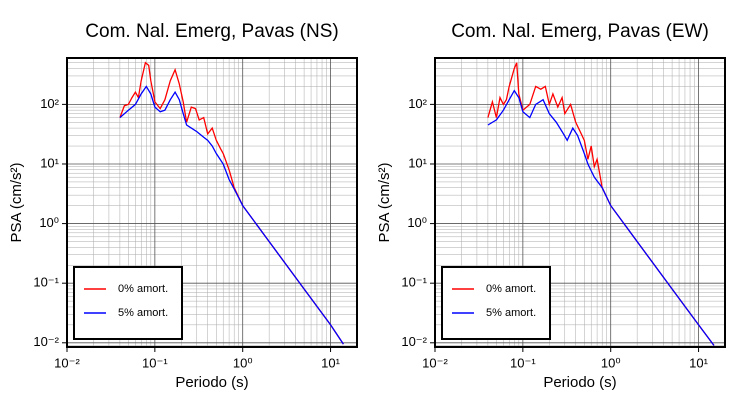 The height and width of the screenshot is (400, 730). Describe the element at coordinates (211, 31) in the screenshot. I see `chart-title: Com. Nal. Emerg, Pavas (NS)` at that location.